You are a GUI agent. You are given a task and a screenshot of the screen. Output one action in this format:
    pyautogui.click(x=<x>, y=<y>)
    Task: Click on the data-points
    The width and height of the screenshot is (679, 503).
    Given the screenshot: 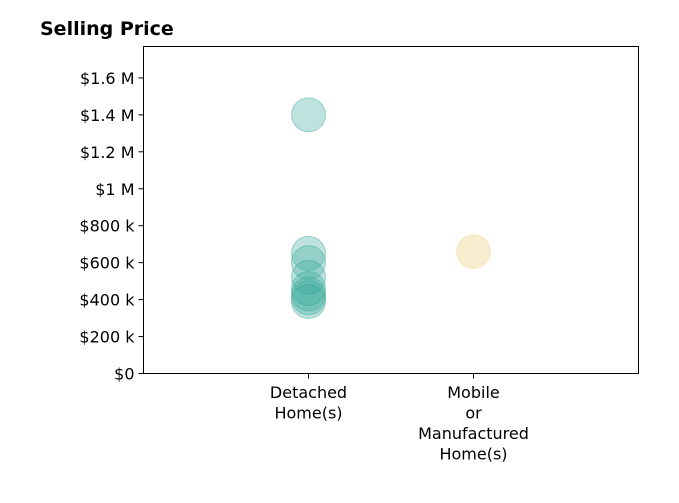 What is the action you would take?
    pyautogui.click(x=391, y=208)
    